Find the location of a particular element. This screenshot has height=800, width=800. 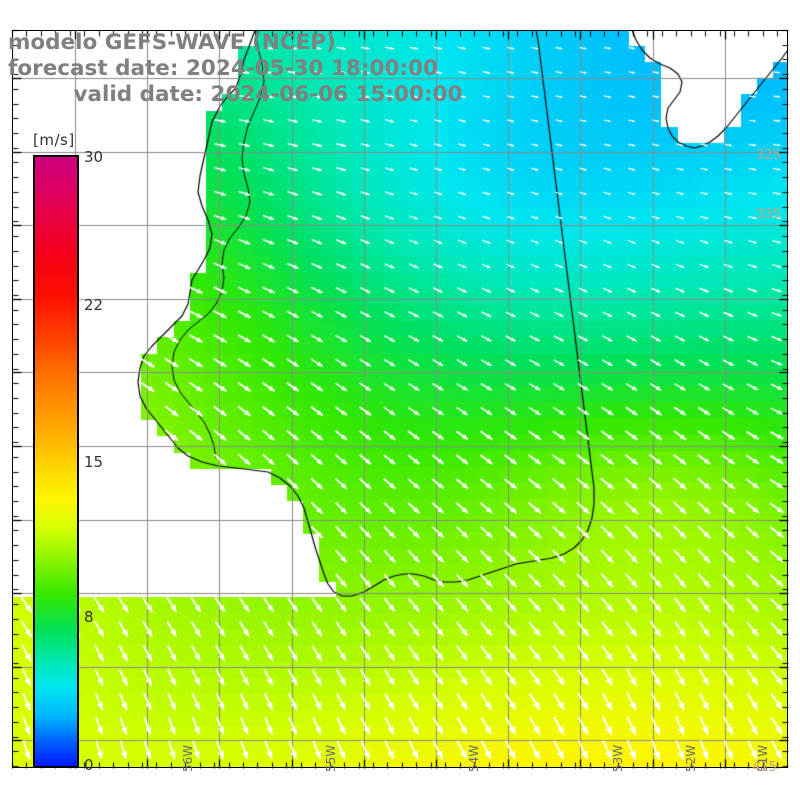

colorbar-tick-15: 15 is located at coordinates (94, 462).